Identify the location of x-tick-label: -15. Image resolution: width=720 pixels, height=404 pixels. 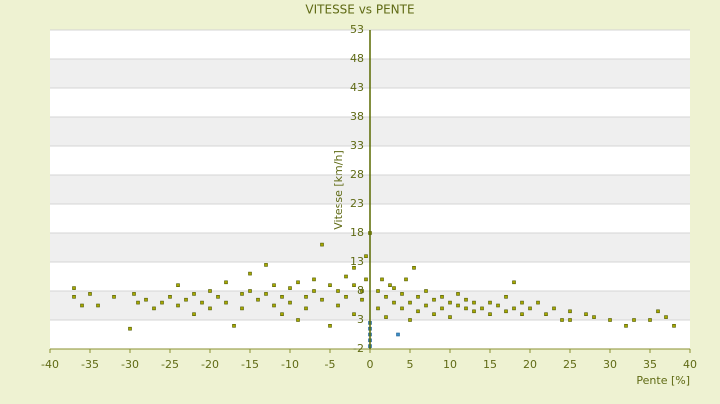
(250, 364).